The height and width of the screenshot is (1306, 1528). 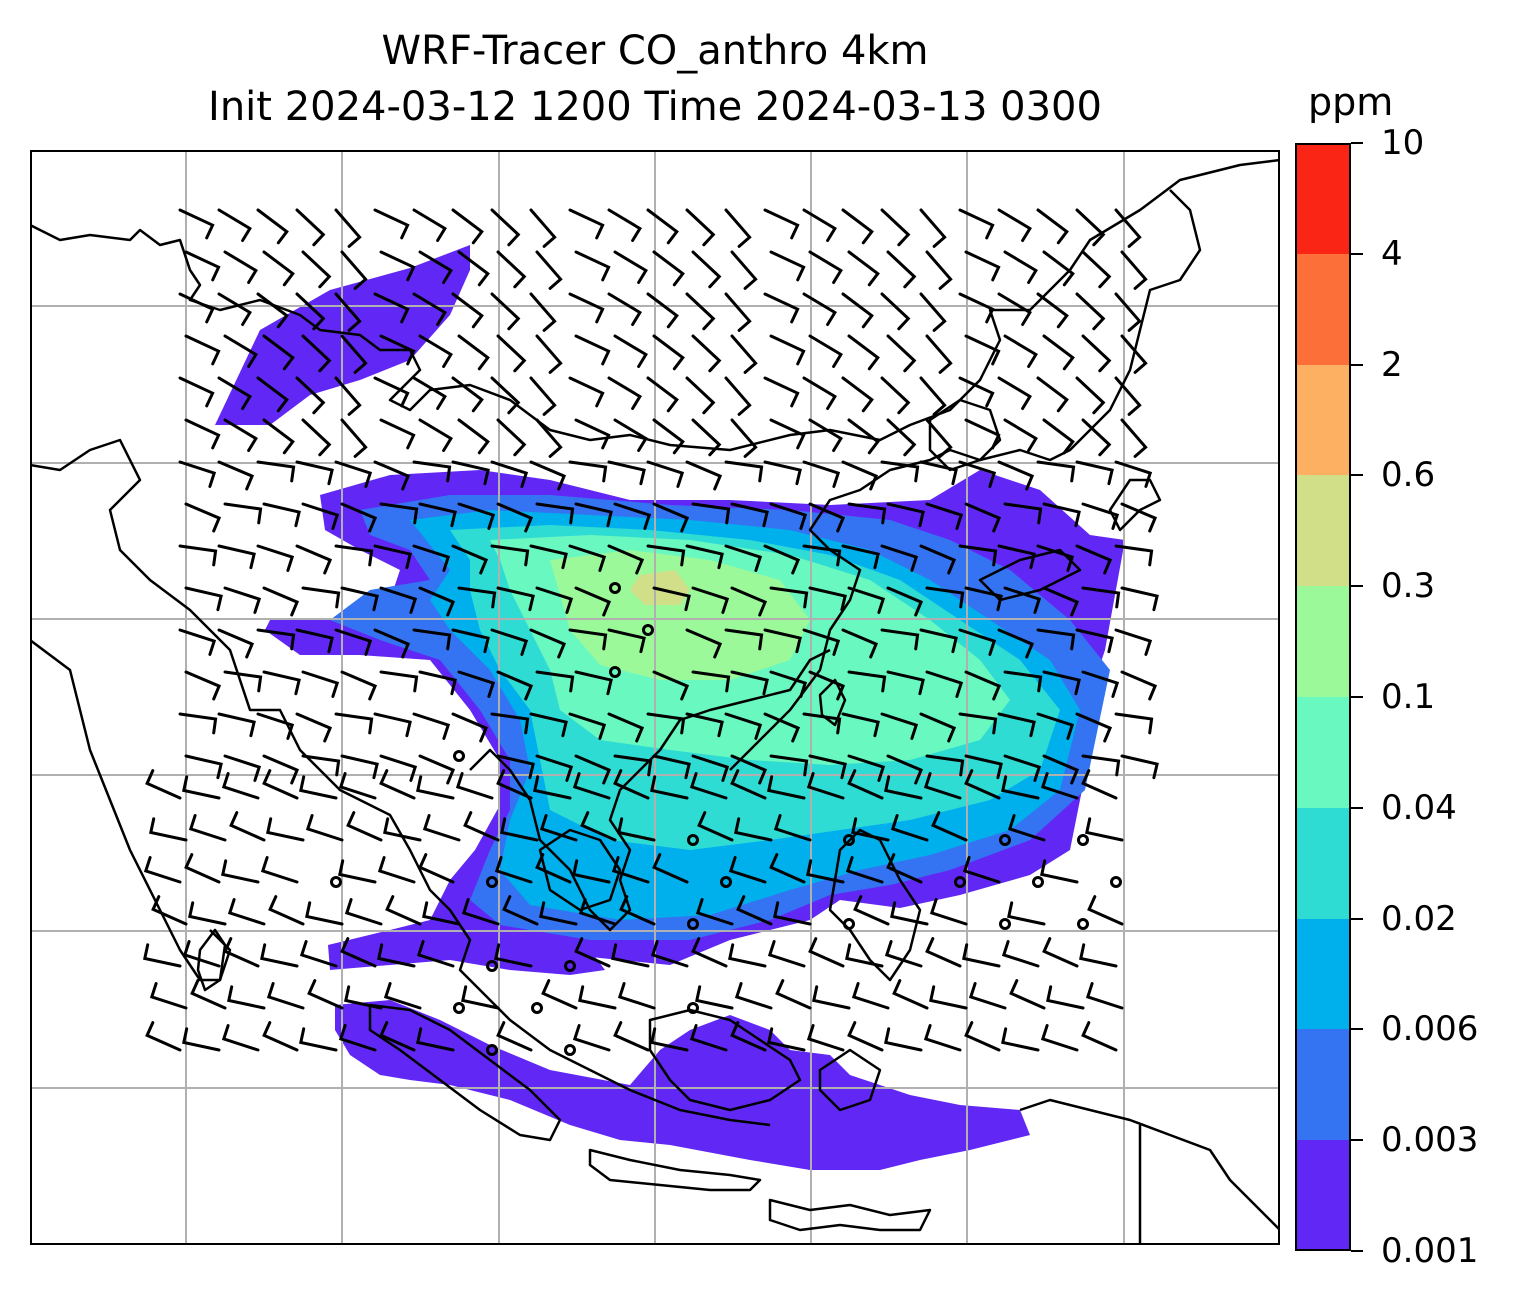 What do you see at coordinates (1392, 253) in the screenshot?
I see `colorbar-tick-label: 4` at bounding box center [1392, 253].